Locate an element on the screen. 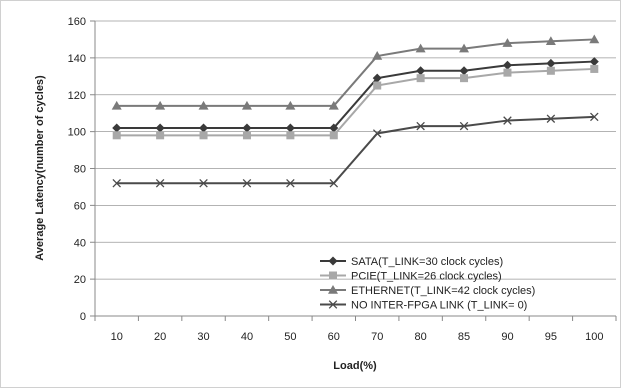 Image resolution: width=621 pixels, height=388 pixels. x-tick-label: 40 is located at coordinates (247, 337).